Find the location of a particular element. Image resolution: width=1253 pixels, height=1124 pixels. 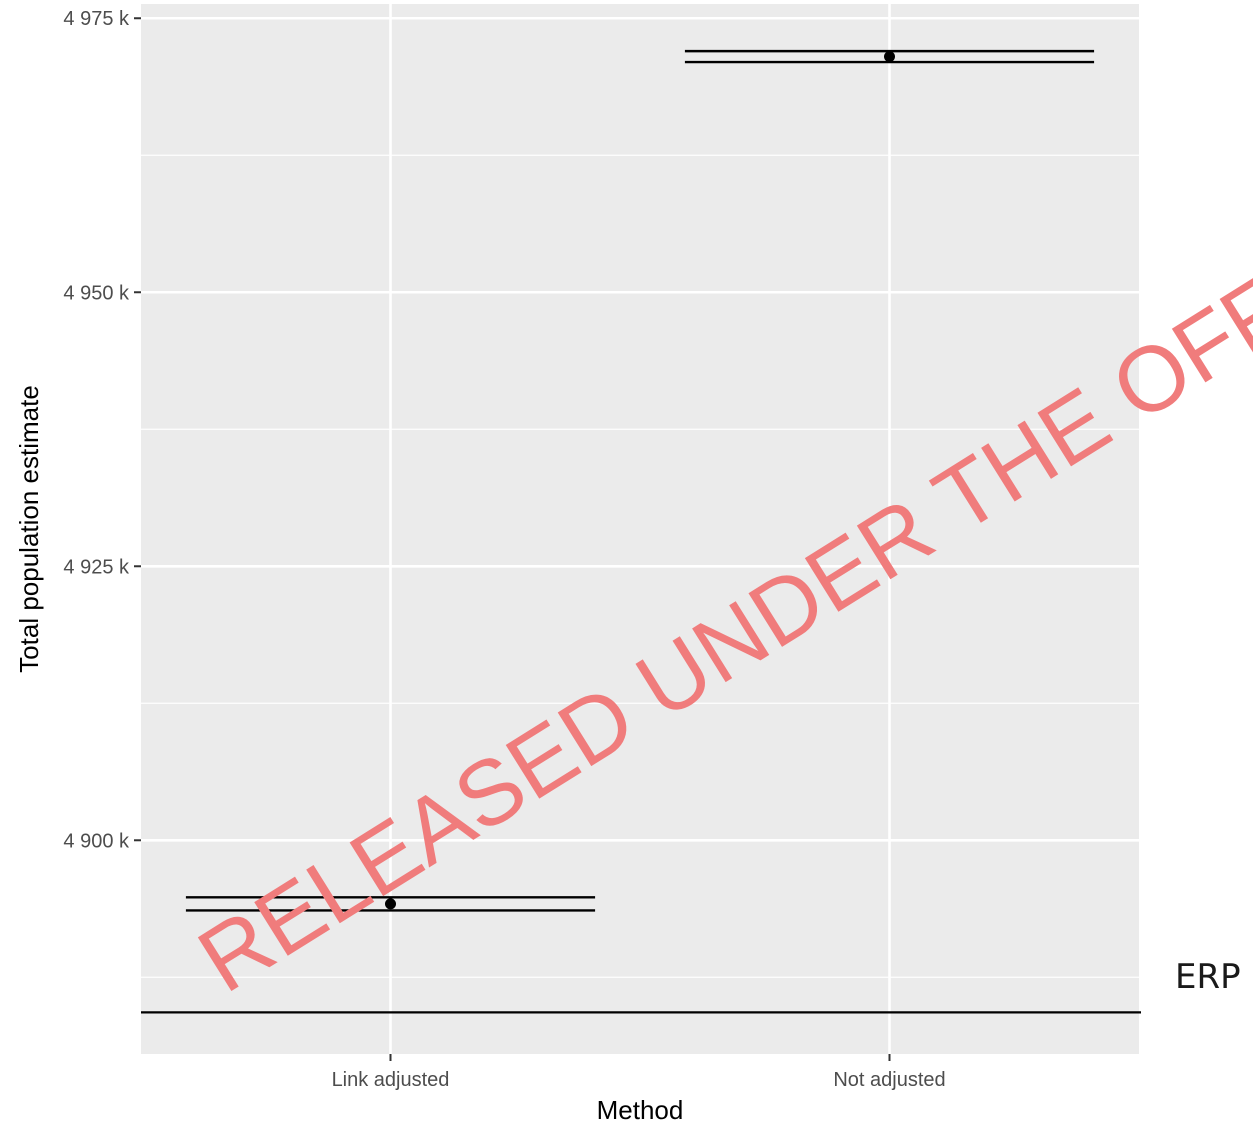

x-tick-label: Link adjusted is located at coordinates (391, 1080).